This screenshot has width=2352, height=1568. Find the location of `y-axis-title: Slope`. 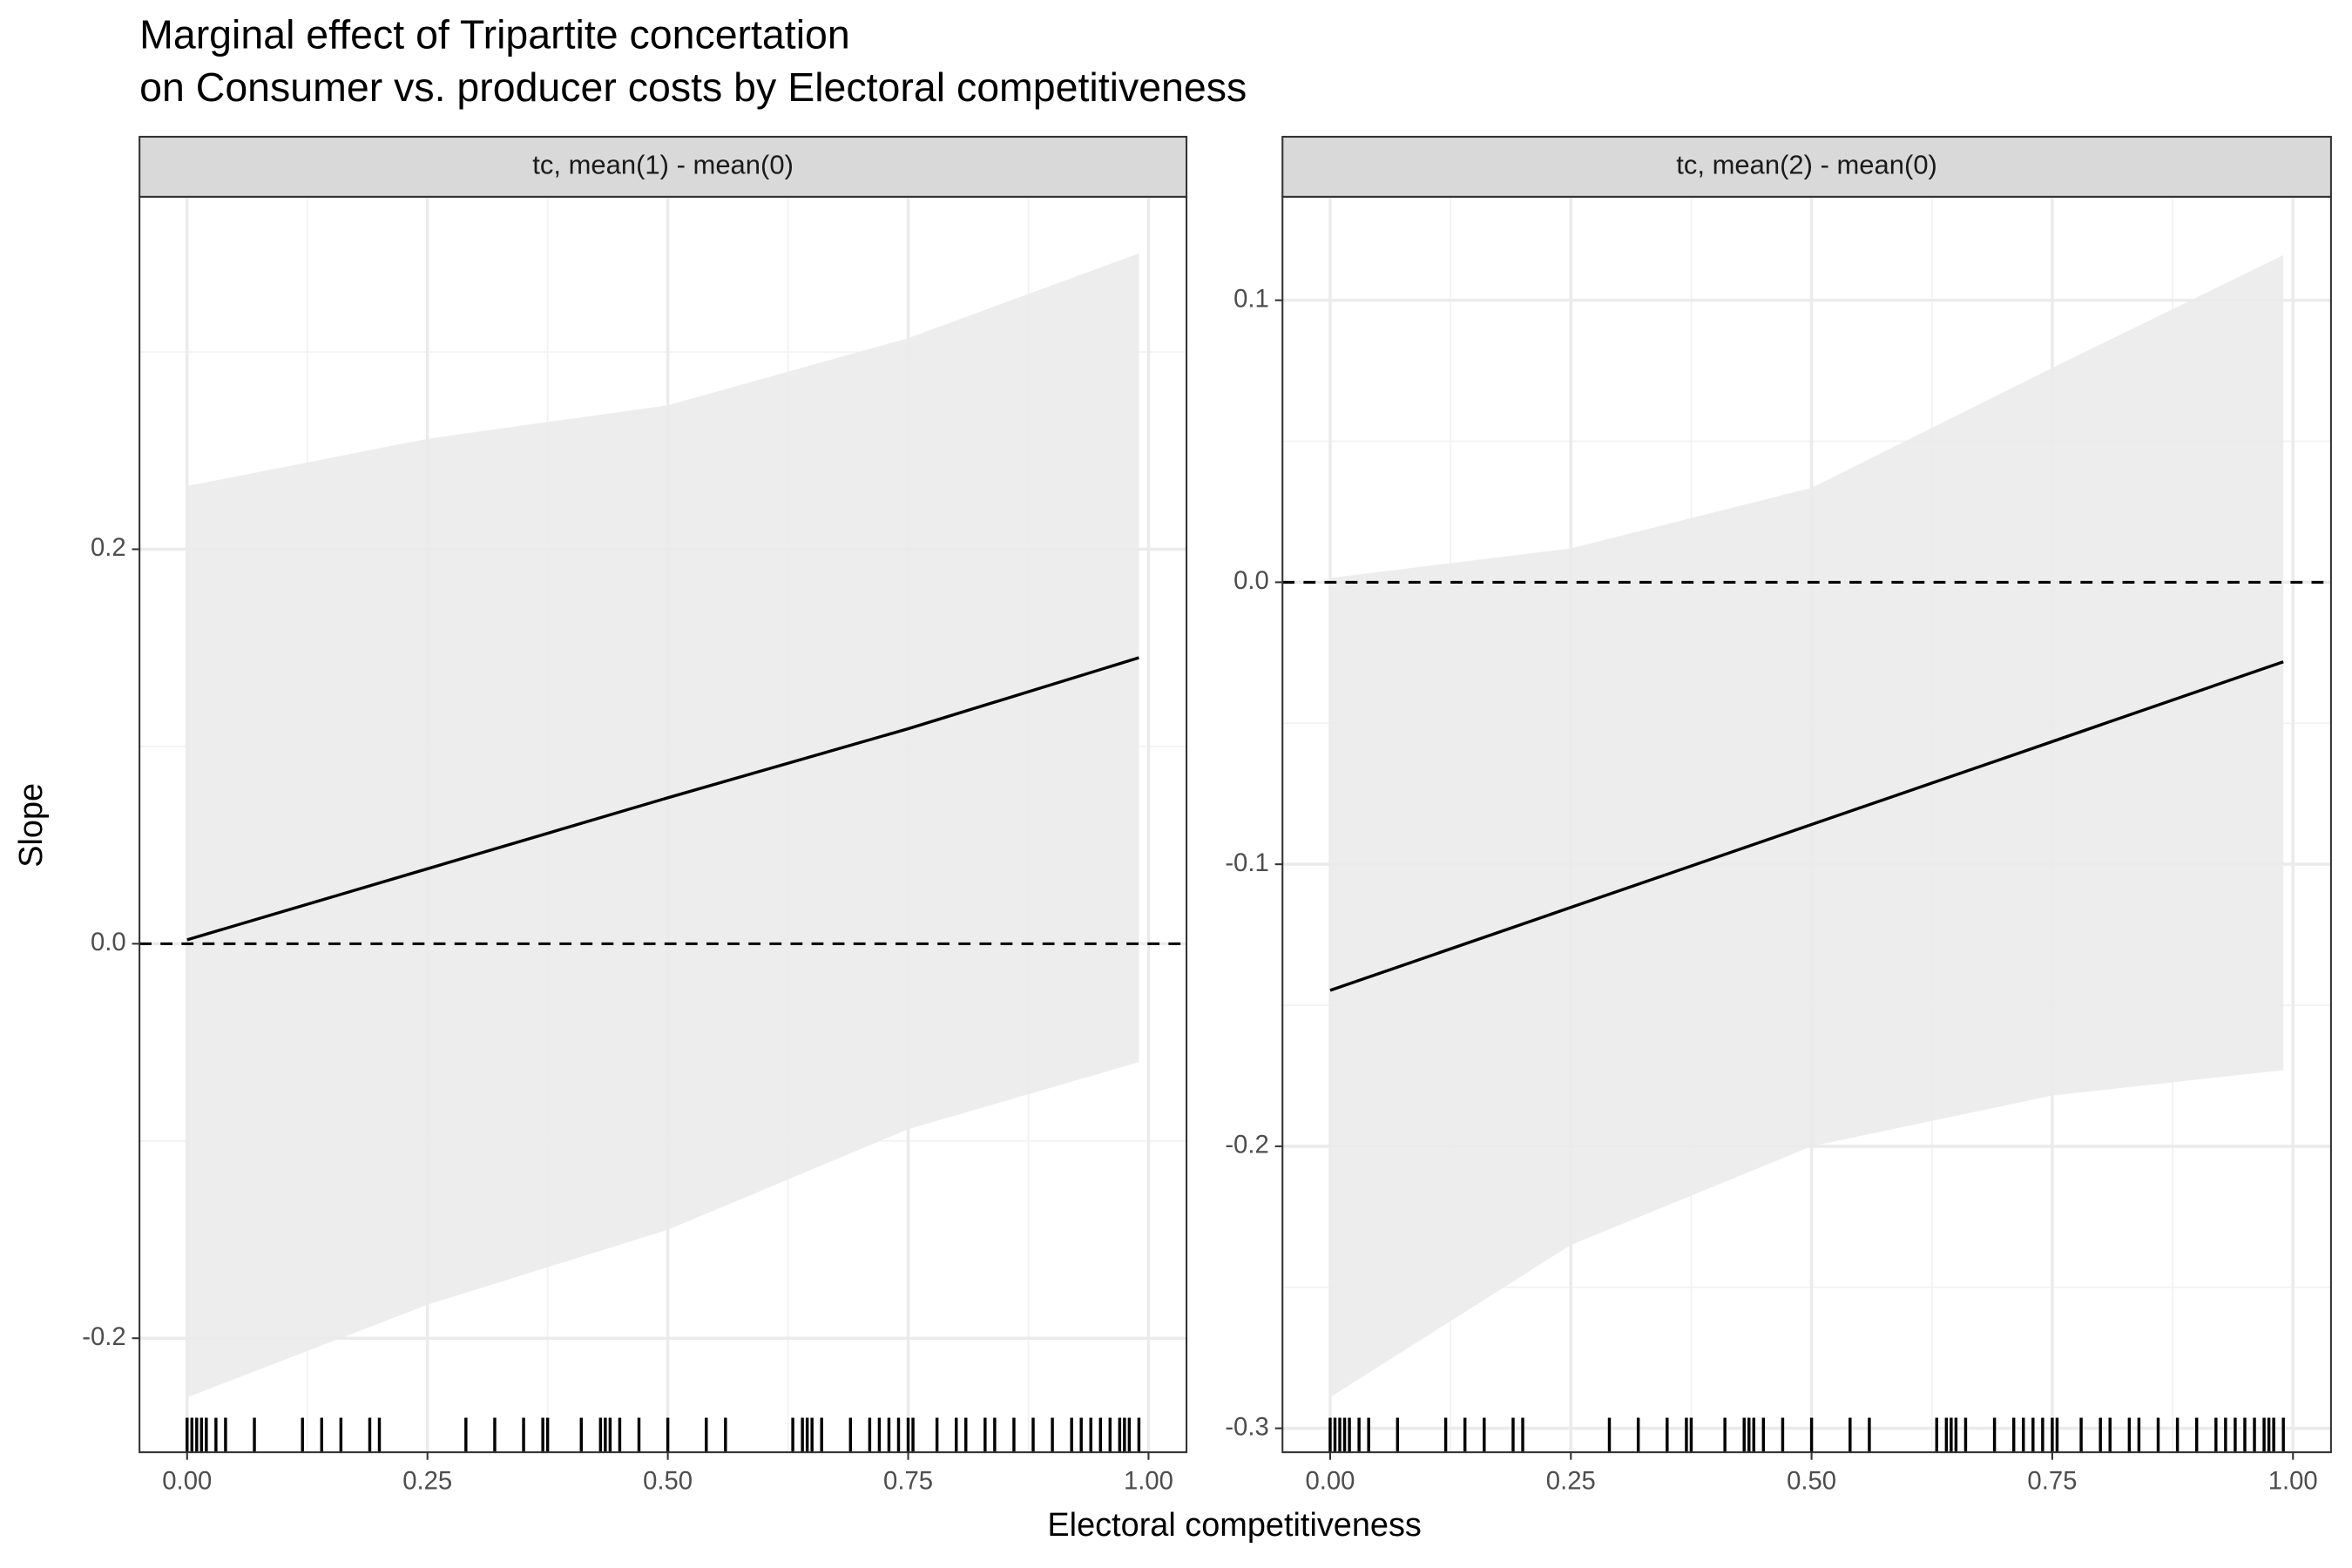

y-axis-title: Slope is located at coordinates (32, 825).